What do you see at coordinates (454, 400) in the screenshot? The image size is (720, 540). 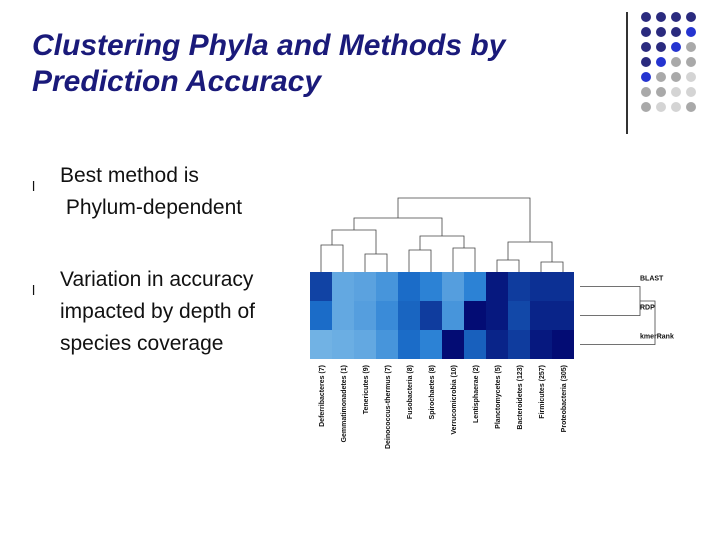 I see `heatmap-column-label: Verrucomicrobia (10)` at bounding box center [454, 400].